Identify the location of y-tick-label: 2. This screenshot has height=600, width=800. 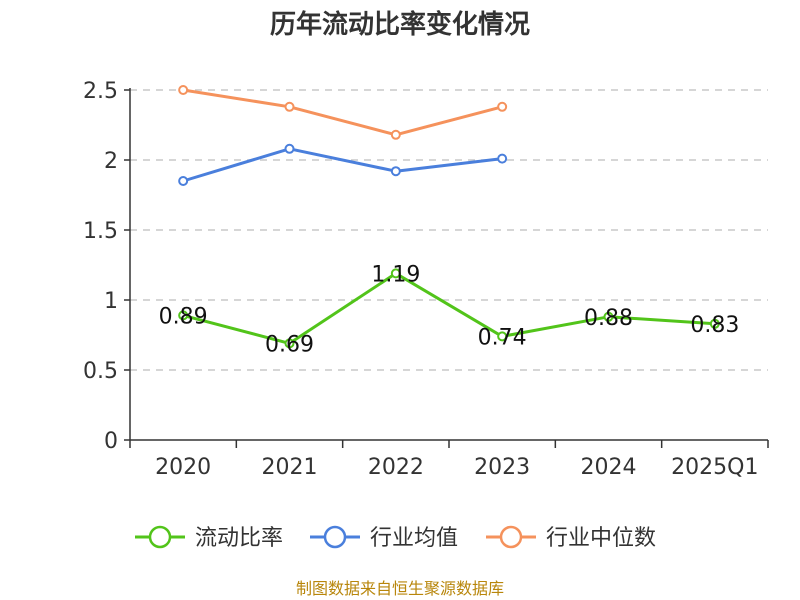
(111, 161).